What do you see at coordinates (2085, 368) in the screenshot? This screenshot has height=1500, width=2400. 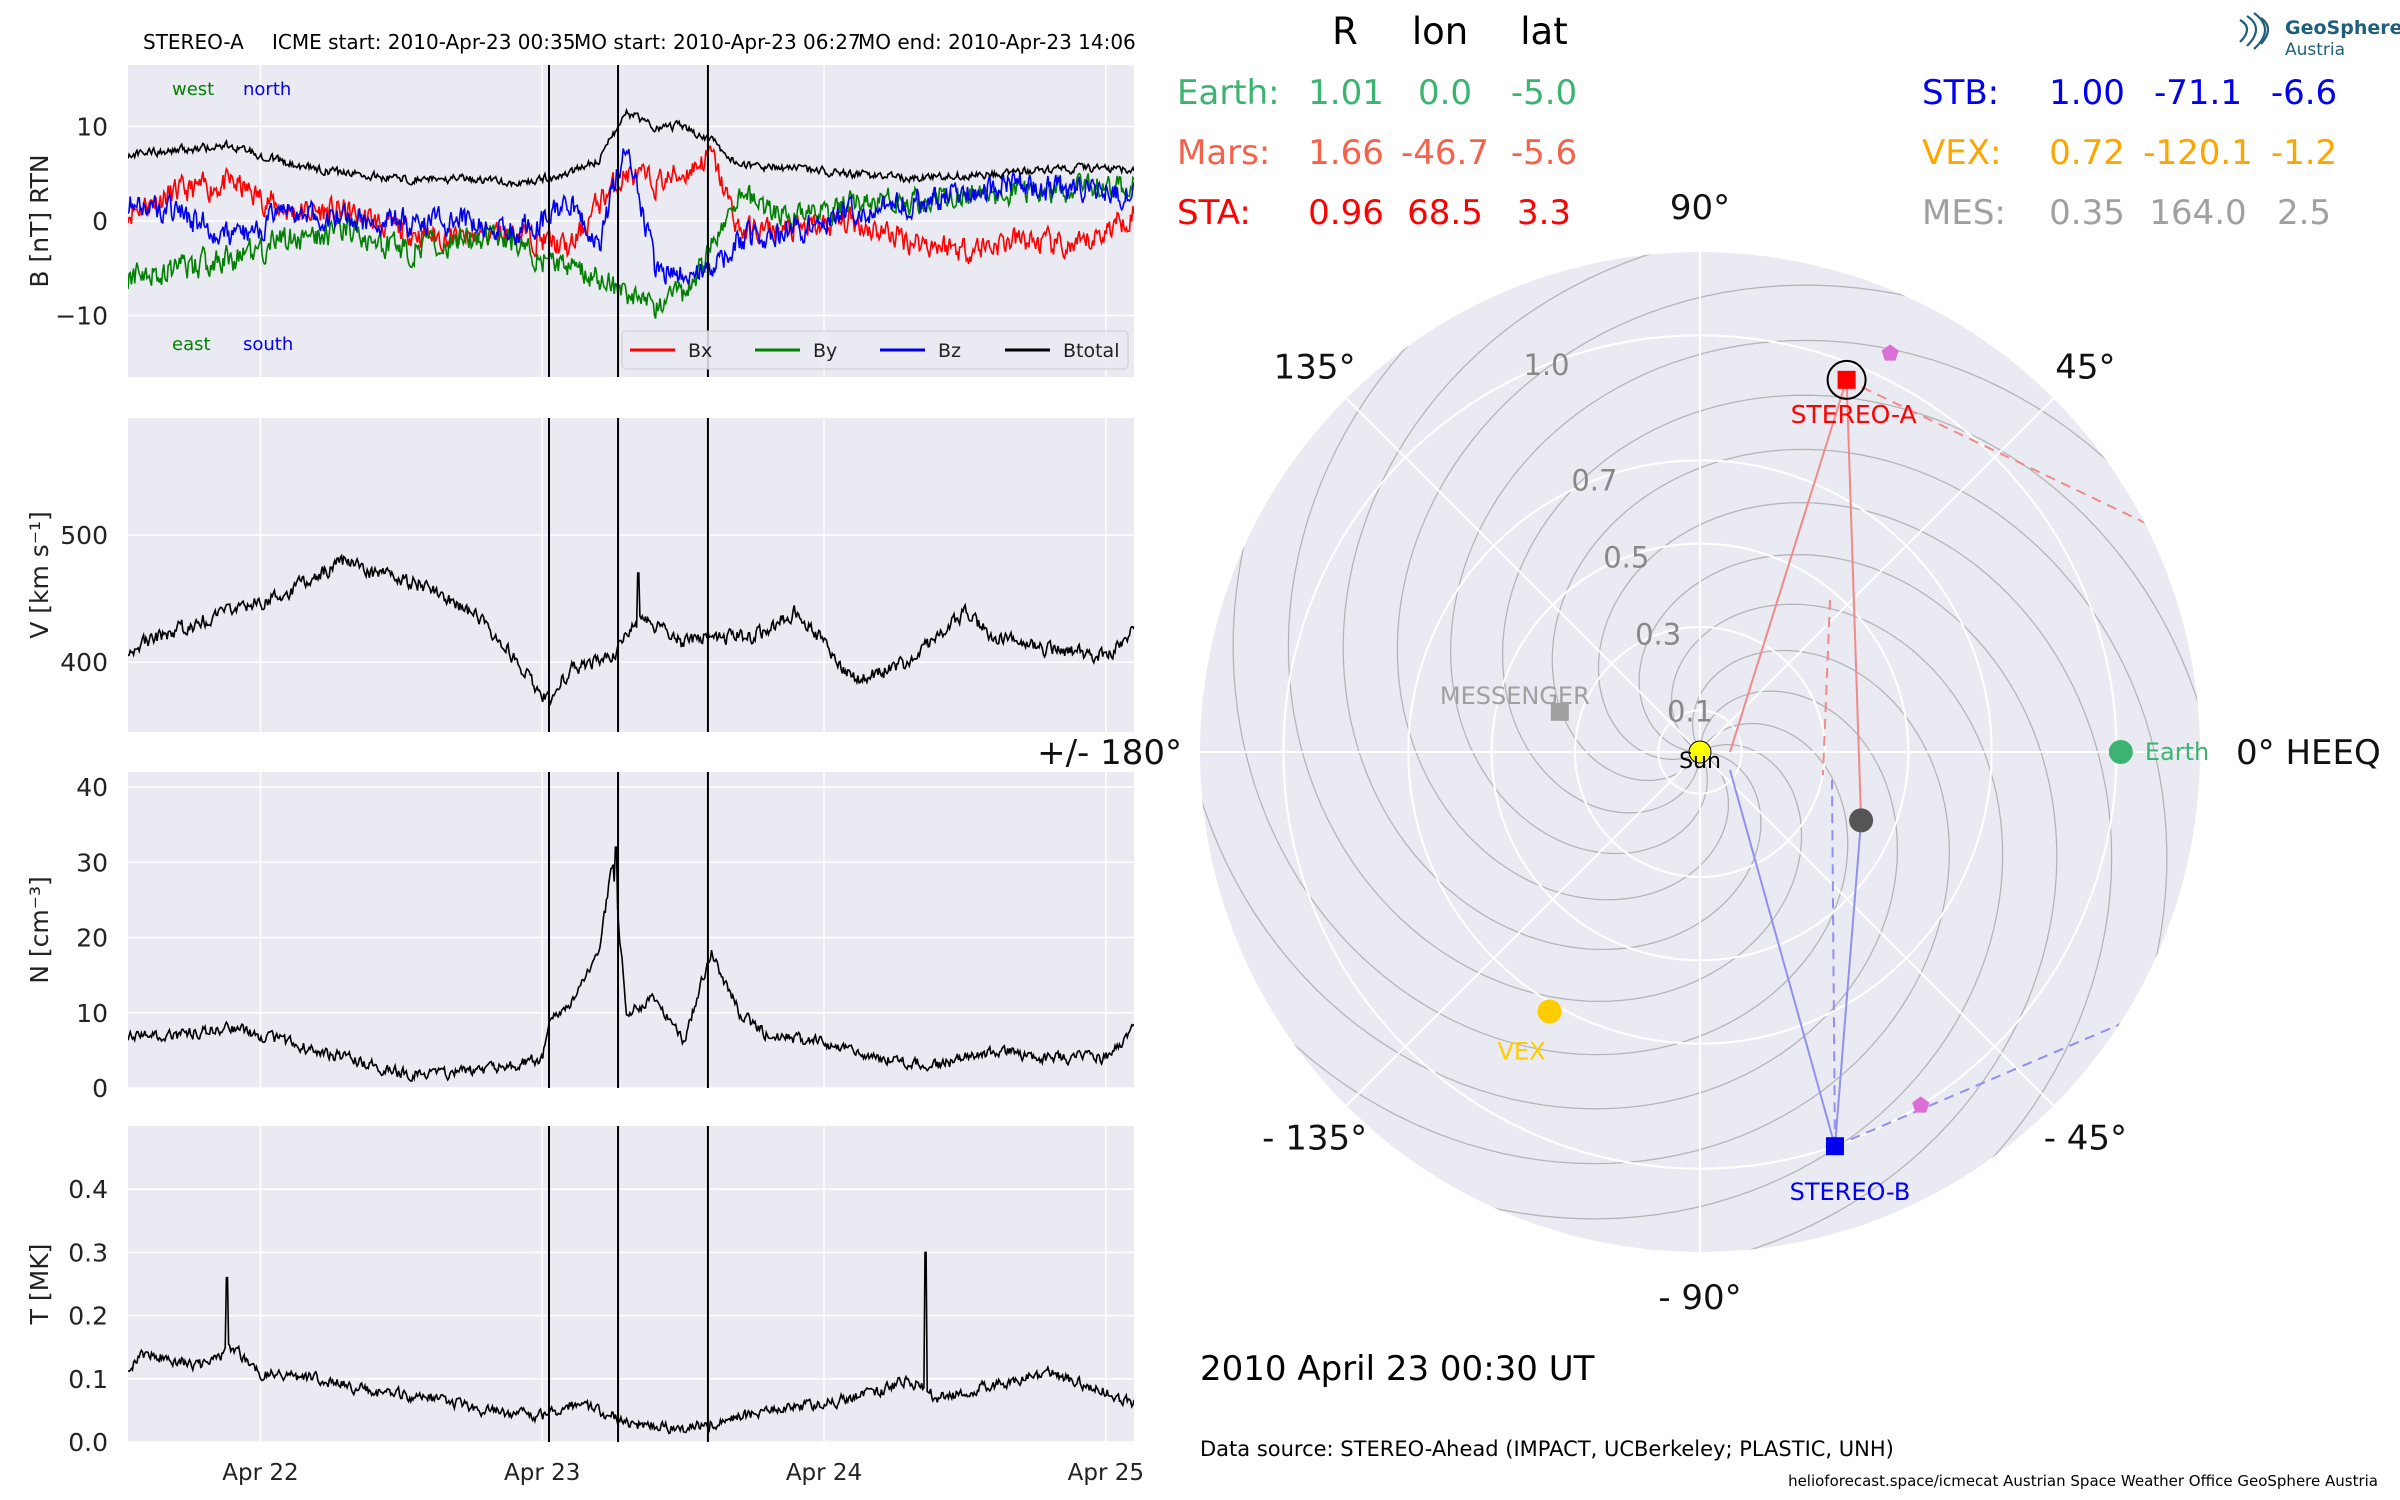 I see `angle-label: 45°` at bounding box center [2085, 368].